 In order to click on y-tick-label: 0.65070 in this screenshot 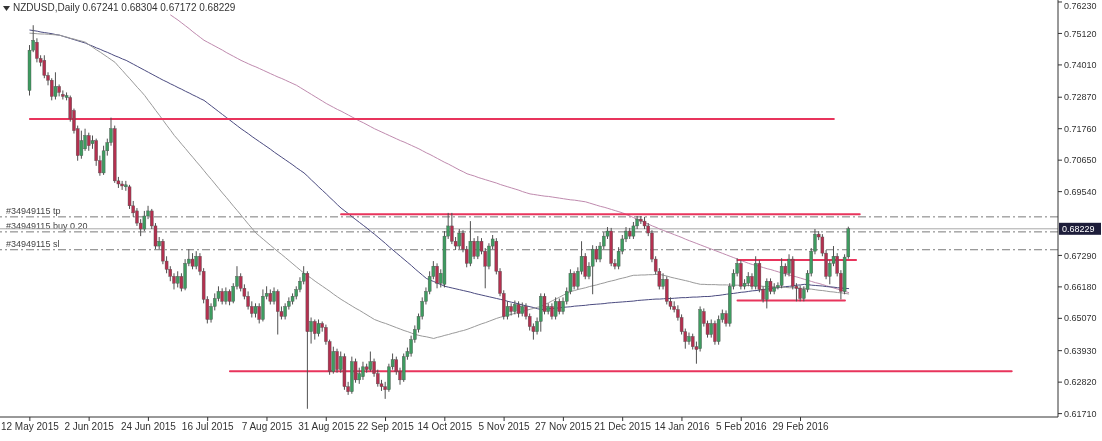, I will do `click(1080, 318)`.